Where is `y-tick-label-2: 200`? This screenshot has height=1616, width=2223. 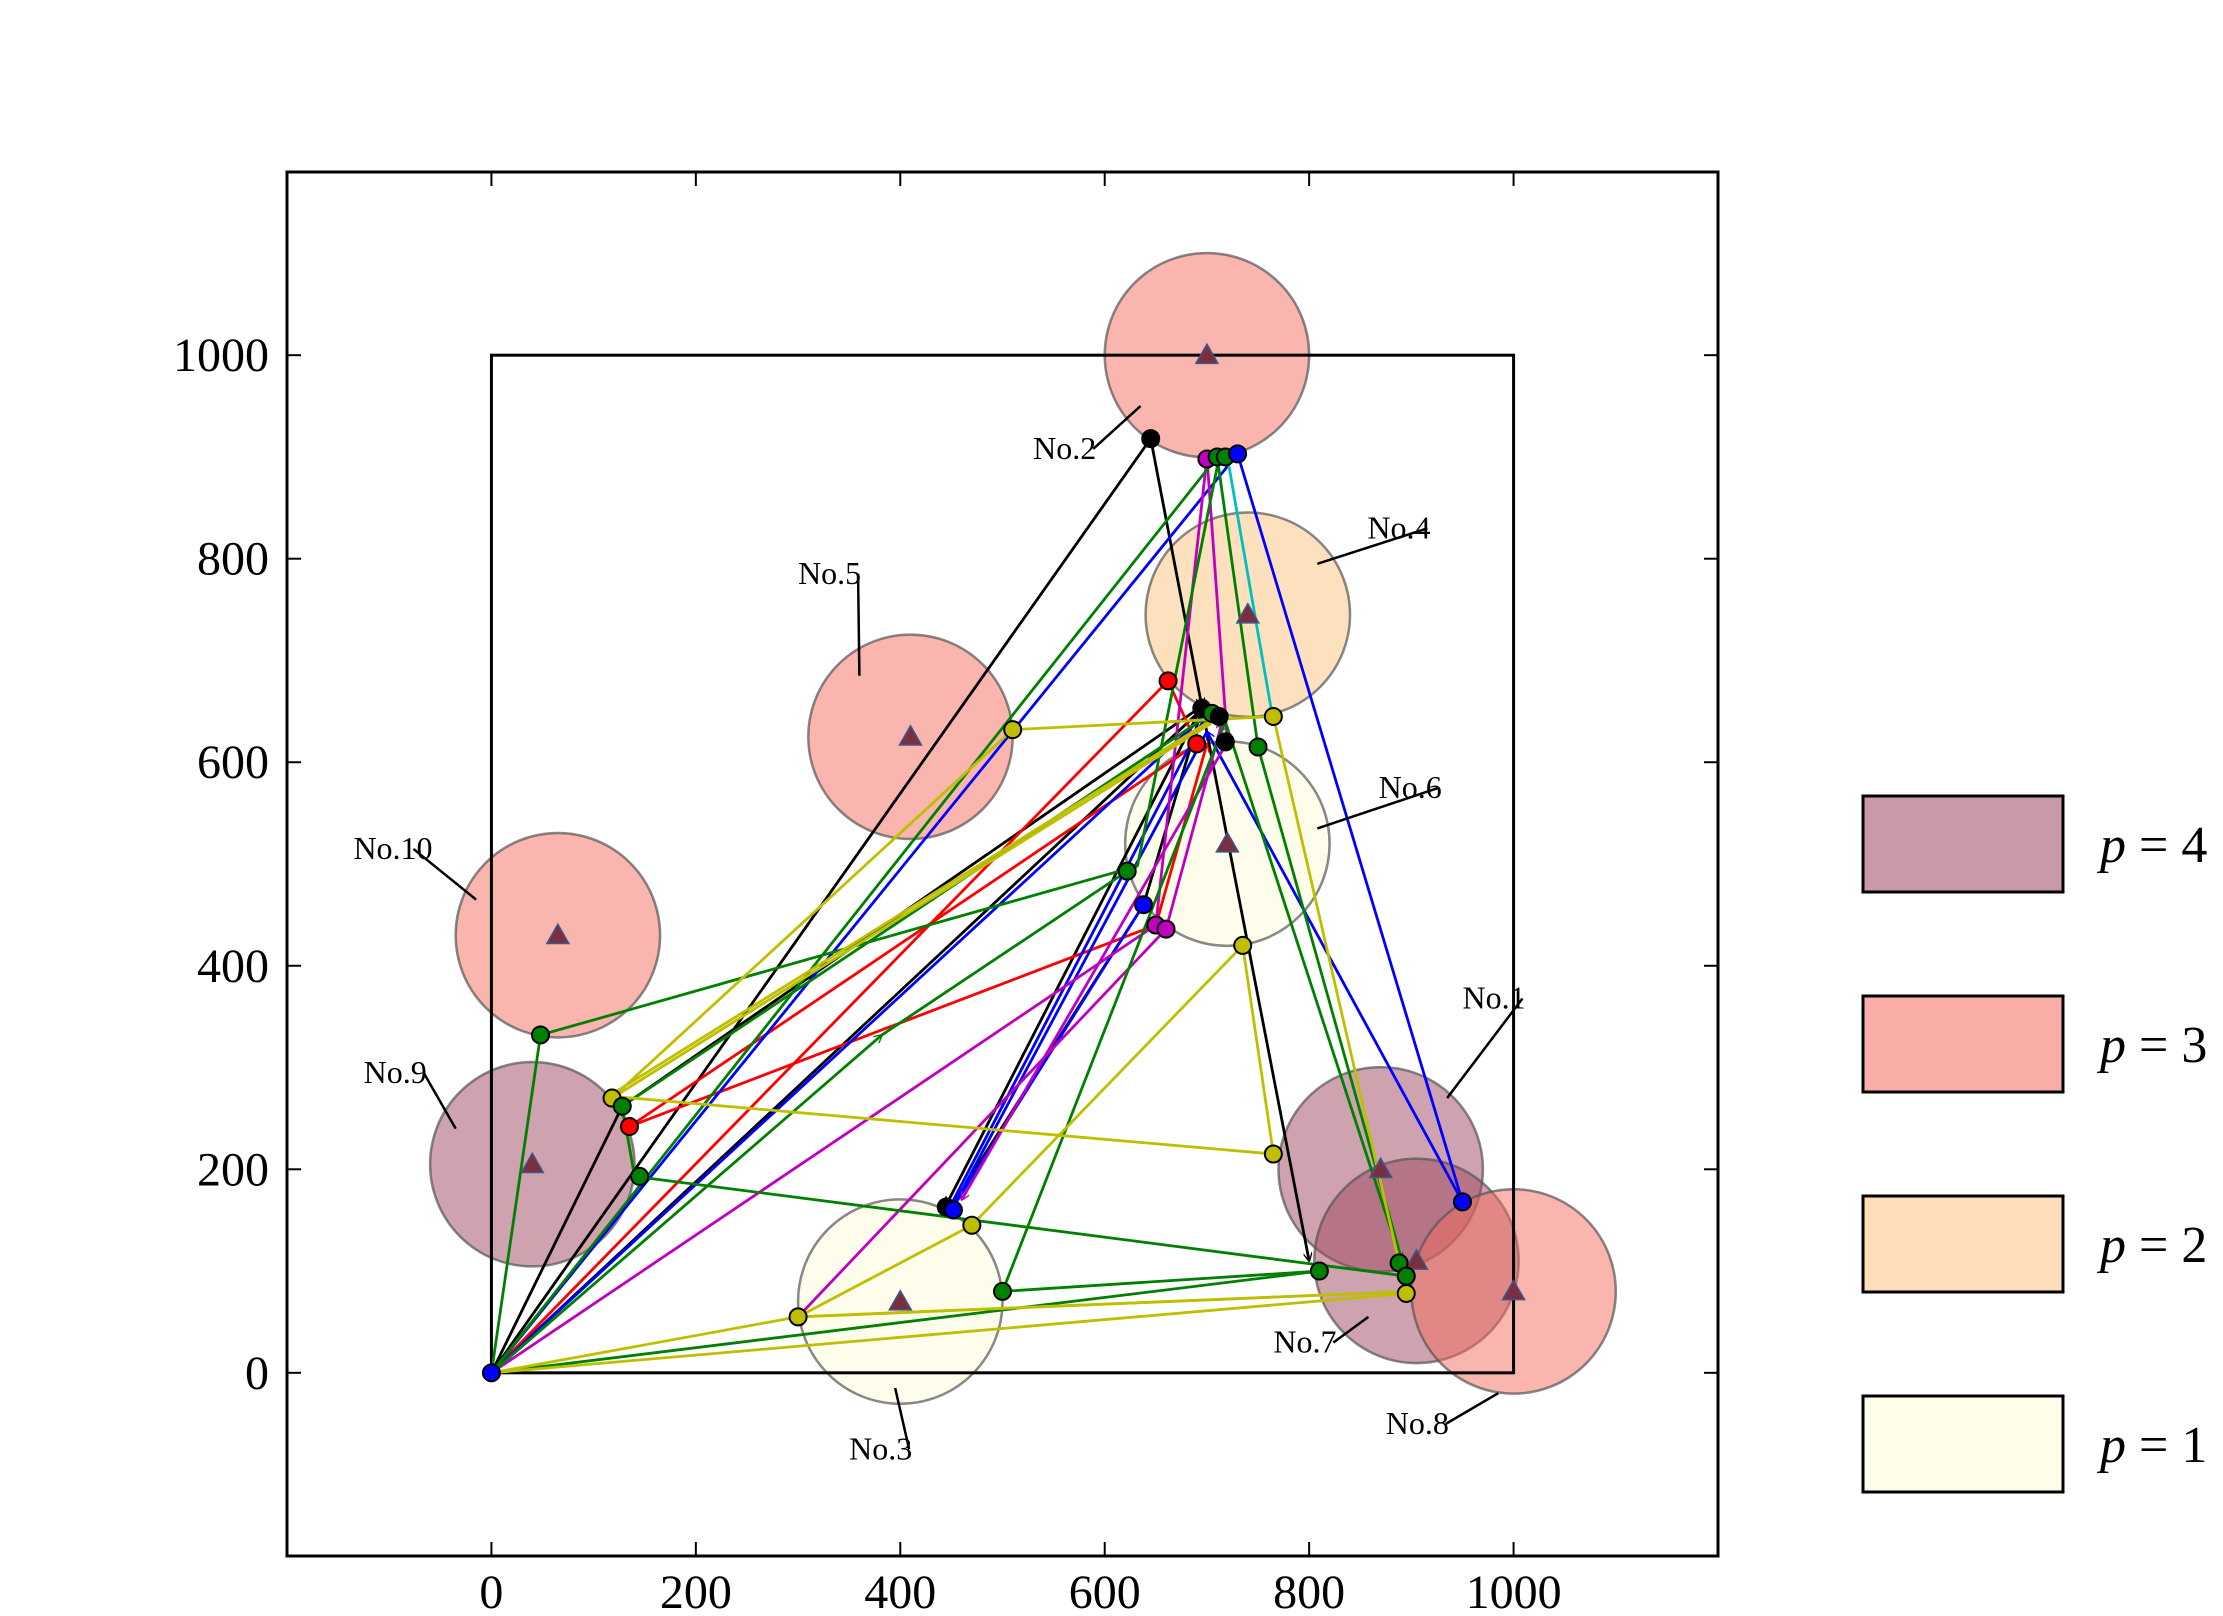 y-tick-label-2: 200 is located at coordinates (233, 1169).